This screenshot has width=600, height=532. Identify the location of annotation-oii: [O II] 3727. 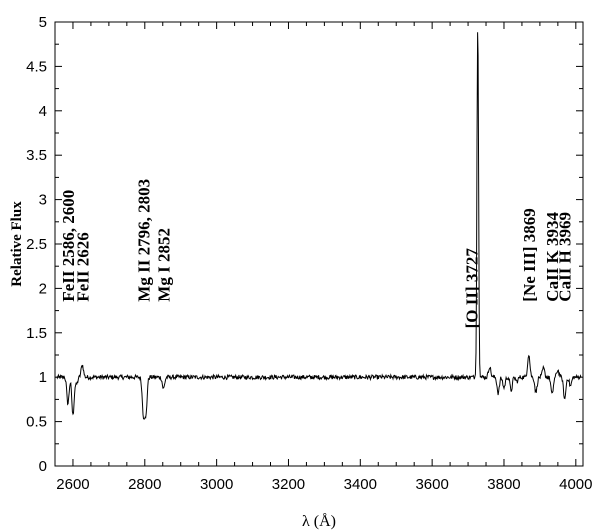
(472, 288).